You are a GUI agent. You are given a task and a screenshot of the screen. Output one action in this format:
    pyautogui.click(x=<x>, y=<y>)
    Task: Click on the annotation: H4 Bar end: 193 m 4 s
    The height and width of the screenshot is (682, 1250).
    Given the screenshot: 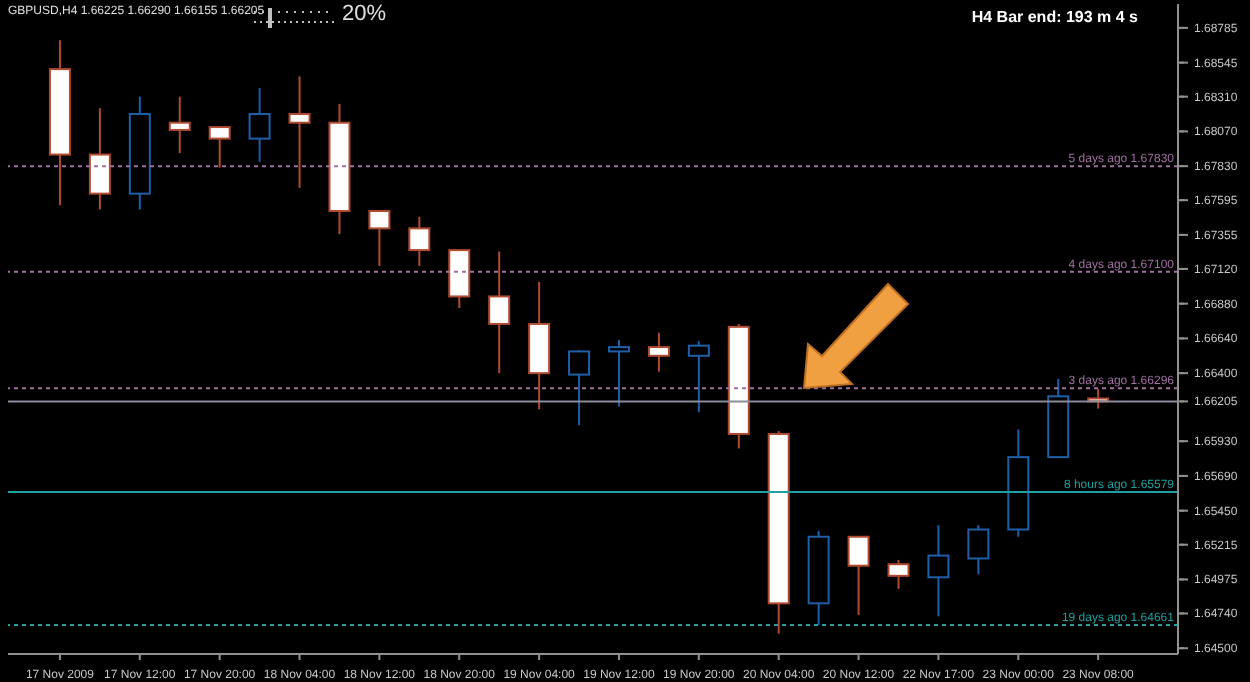 What is the action you would take?
    pyautogui.click(x=1054, y=17)
    